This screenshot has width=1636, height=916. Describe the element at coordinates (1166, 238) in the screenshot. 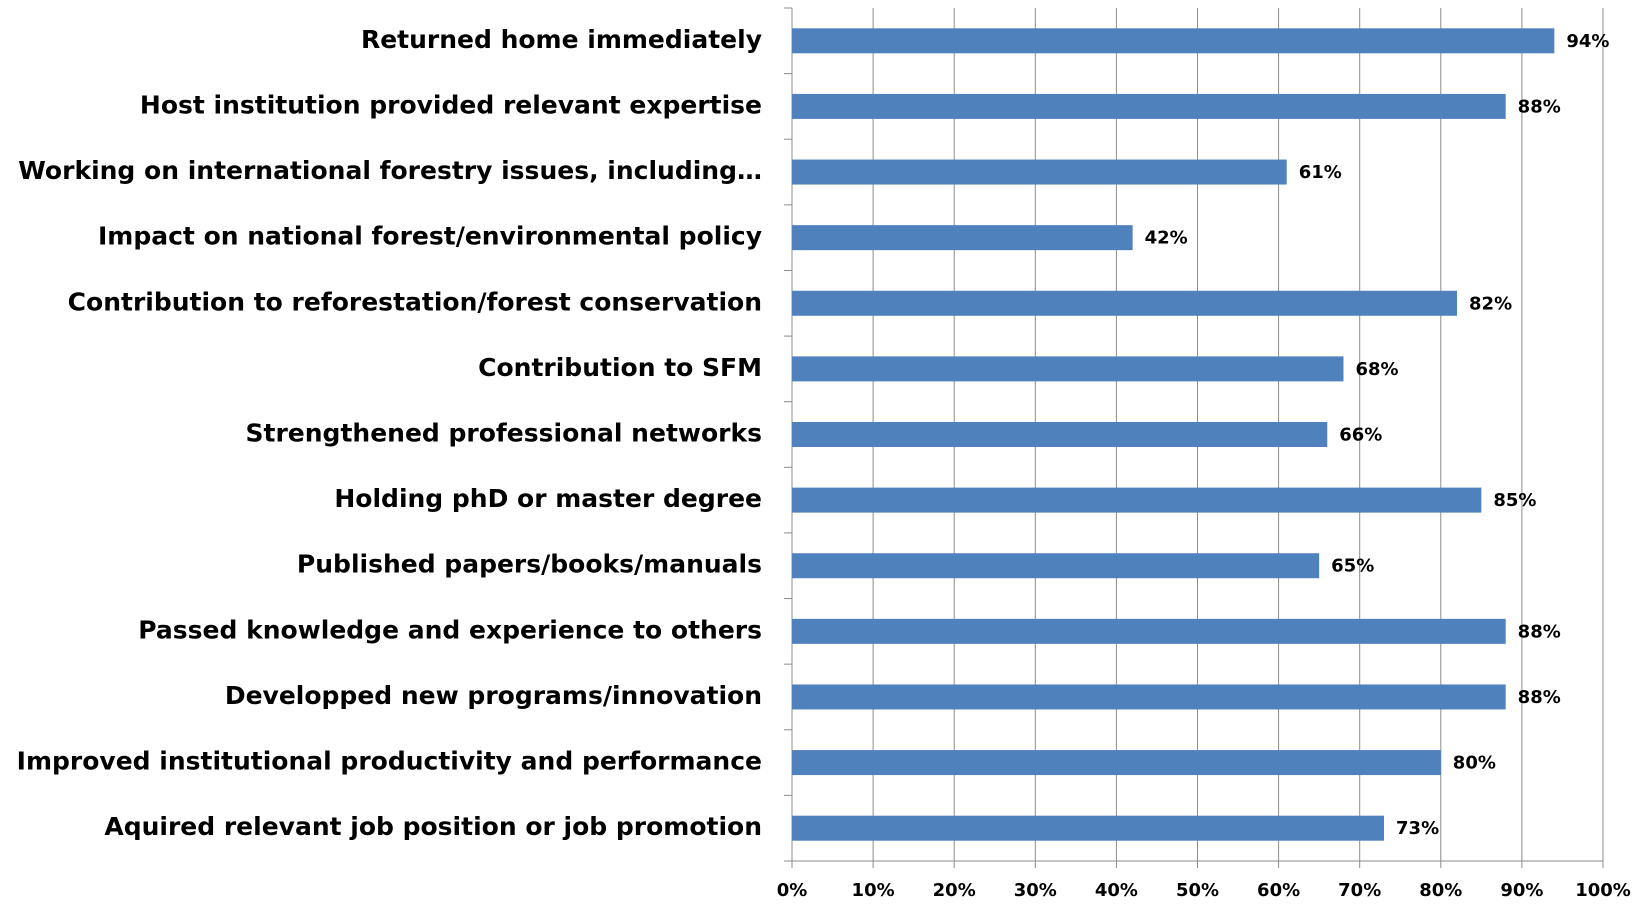

I see `data-label: 42%` at that location.